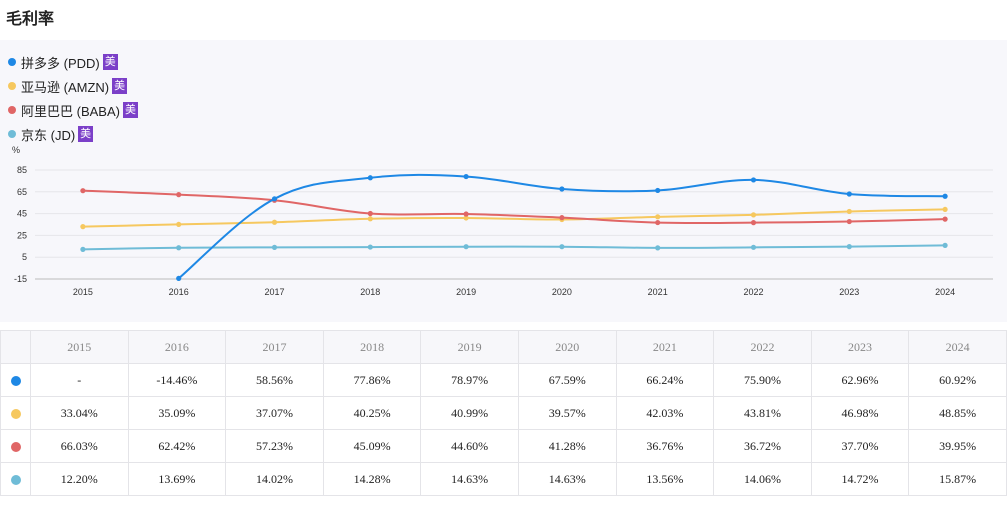 The image size is (1007, 505). What do you see at coordinates (665, 413) in the screenshot?
I see `table-cell: 42.03%` at bounding box center [665, 413].